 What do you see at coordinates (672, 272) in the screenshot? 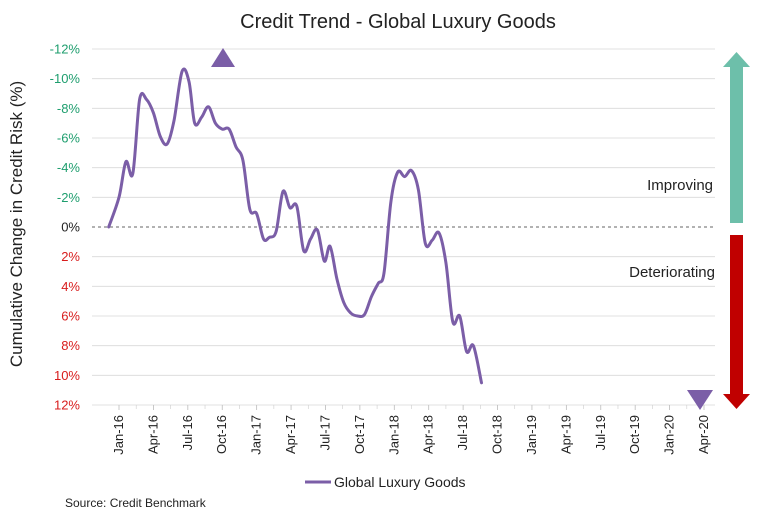
I see `annotation-deteriorating: Deteriorating` at bounding box center [672, 272].